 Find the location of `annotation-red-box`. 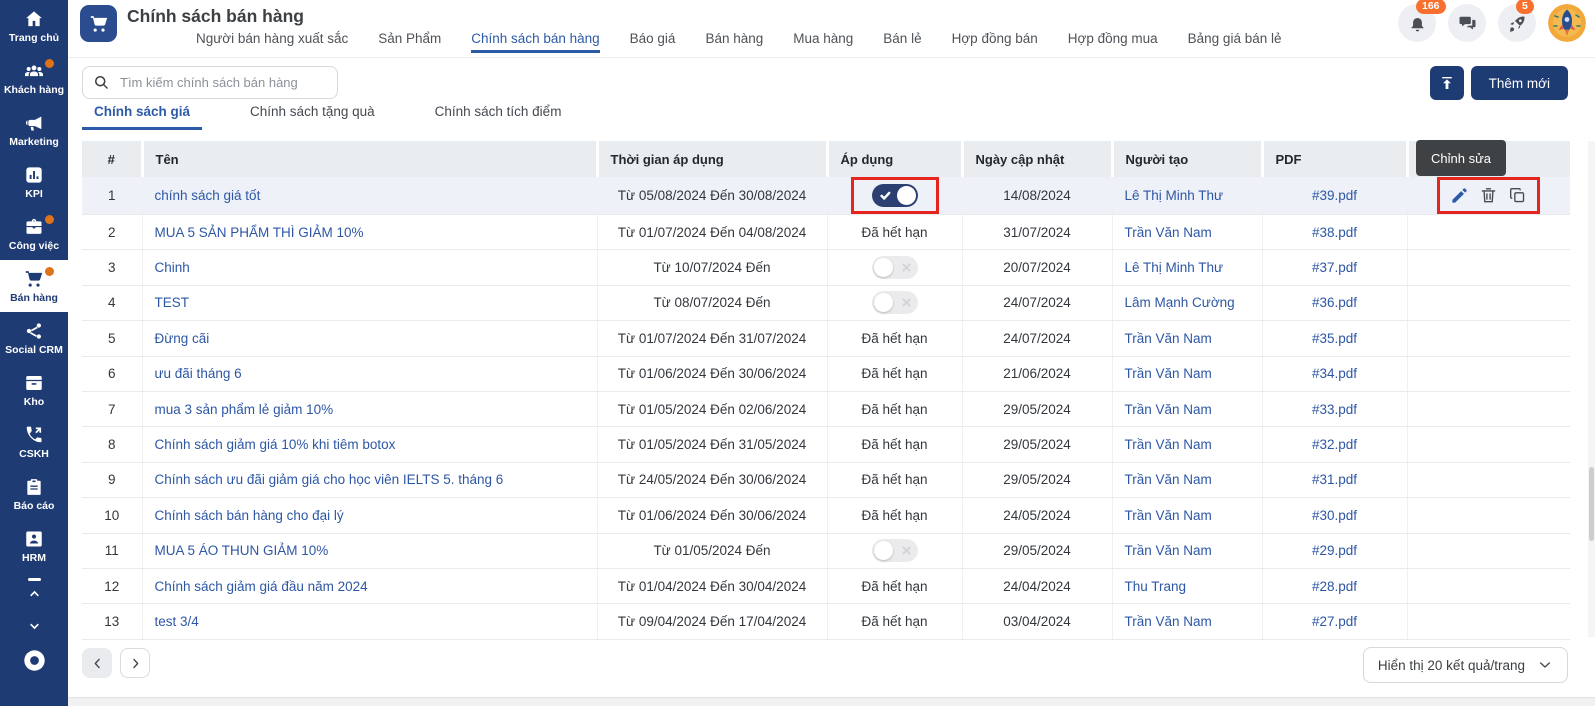

annotation-red-box is located at coordinates (1489, 195).